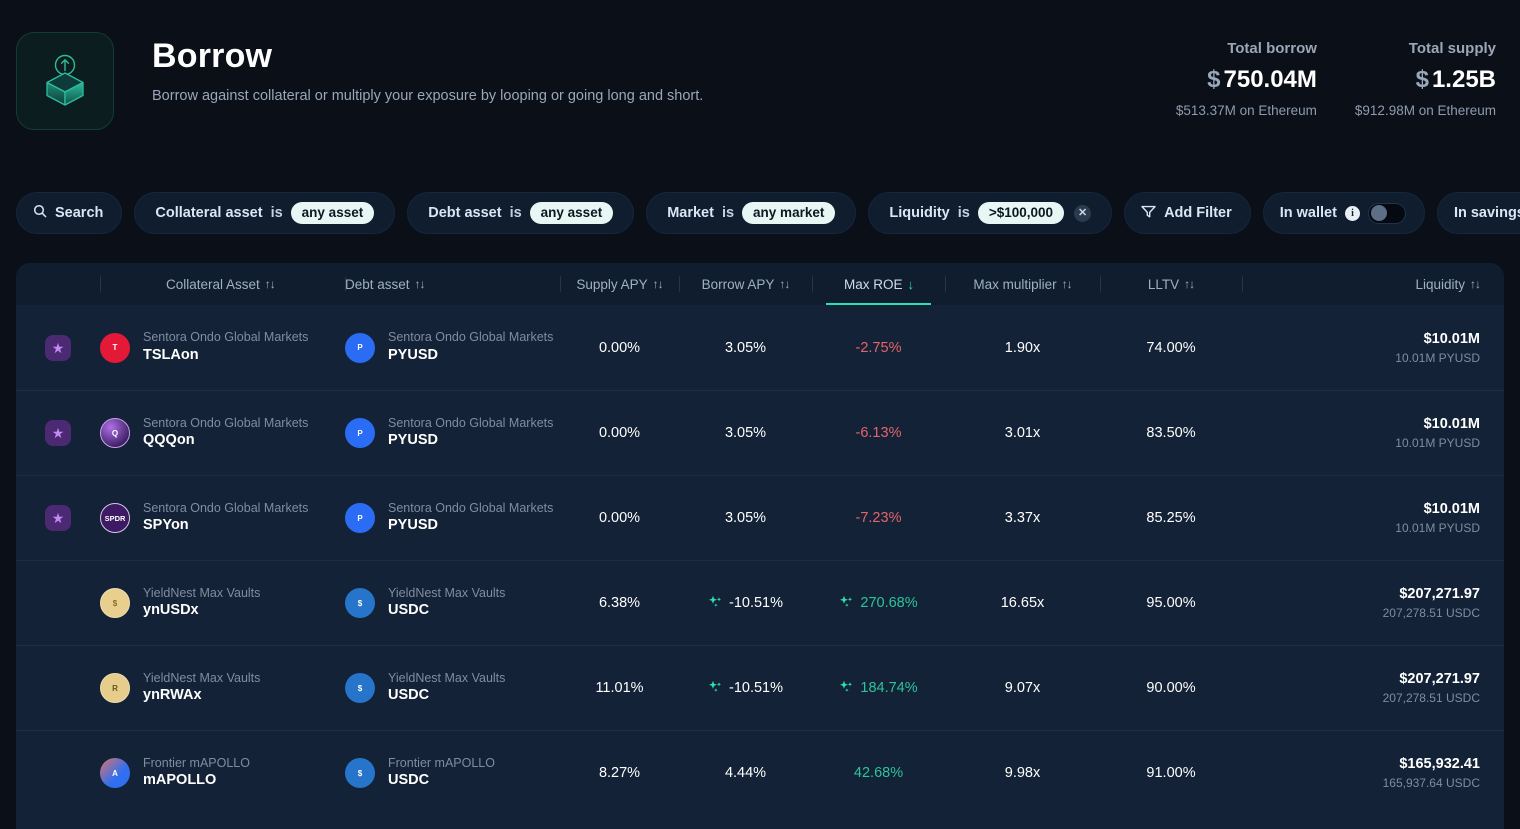  I want to click on asset-names: YieldNest Max Vaults ynUSDx, so click(201, 603).